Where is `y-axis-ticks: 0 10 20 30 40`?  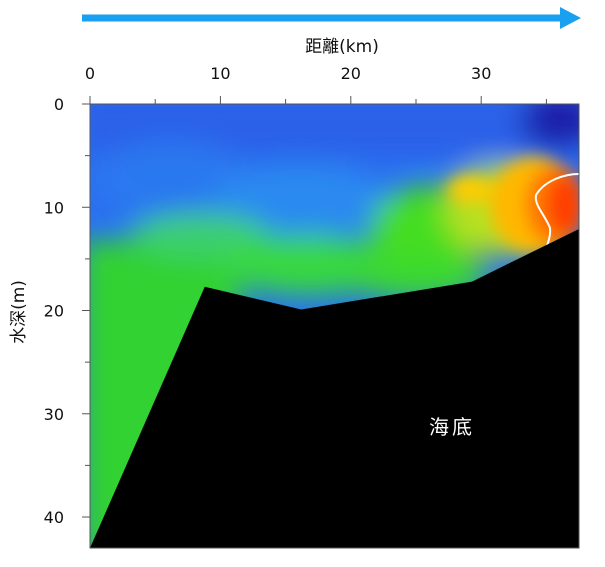
y-axis-ticks: 0 10 20 30 40 is located at coordinates (67, 311).